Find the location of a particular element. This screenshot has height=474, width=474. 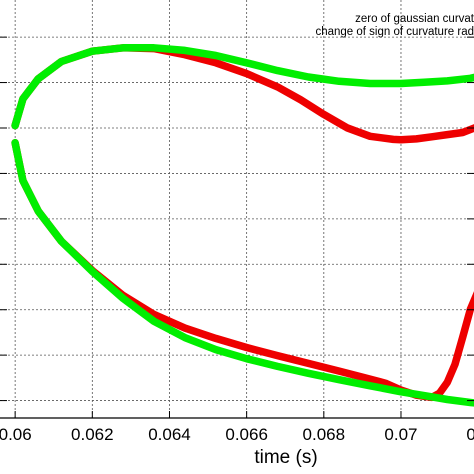

x-tick-label-0: 0.06 is located at coordinates (16, 434).